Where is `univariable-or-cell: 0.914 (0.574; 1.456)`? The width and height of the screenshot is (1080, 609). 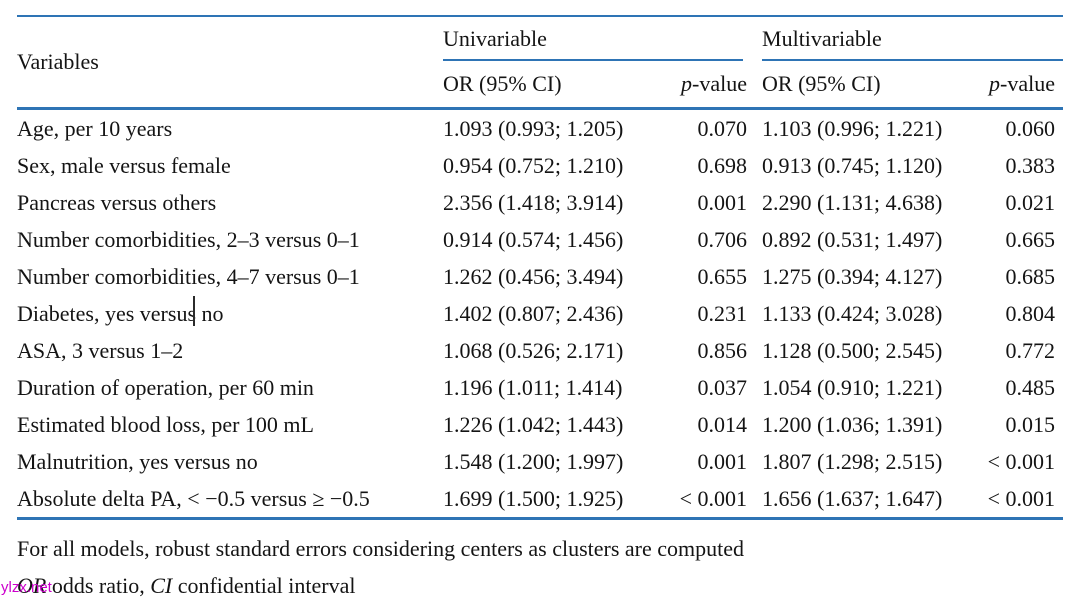 univariable-or-cell: 0.914 (0.574; 1.456) is located at coordinates (533, 239).